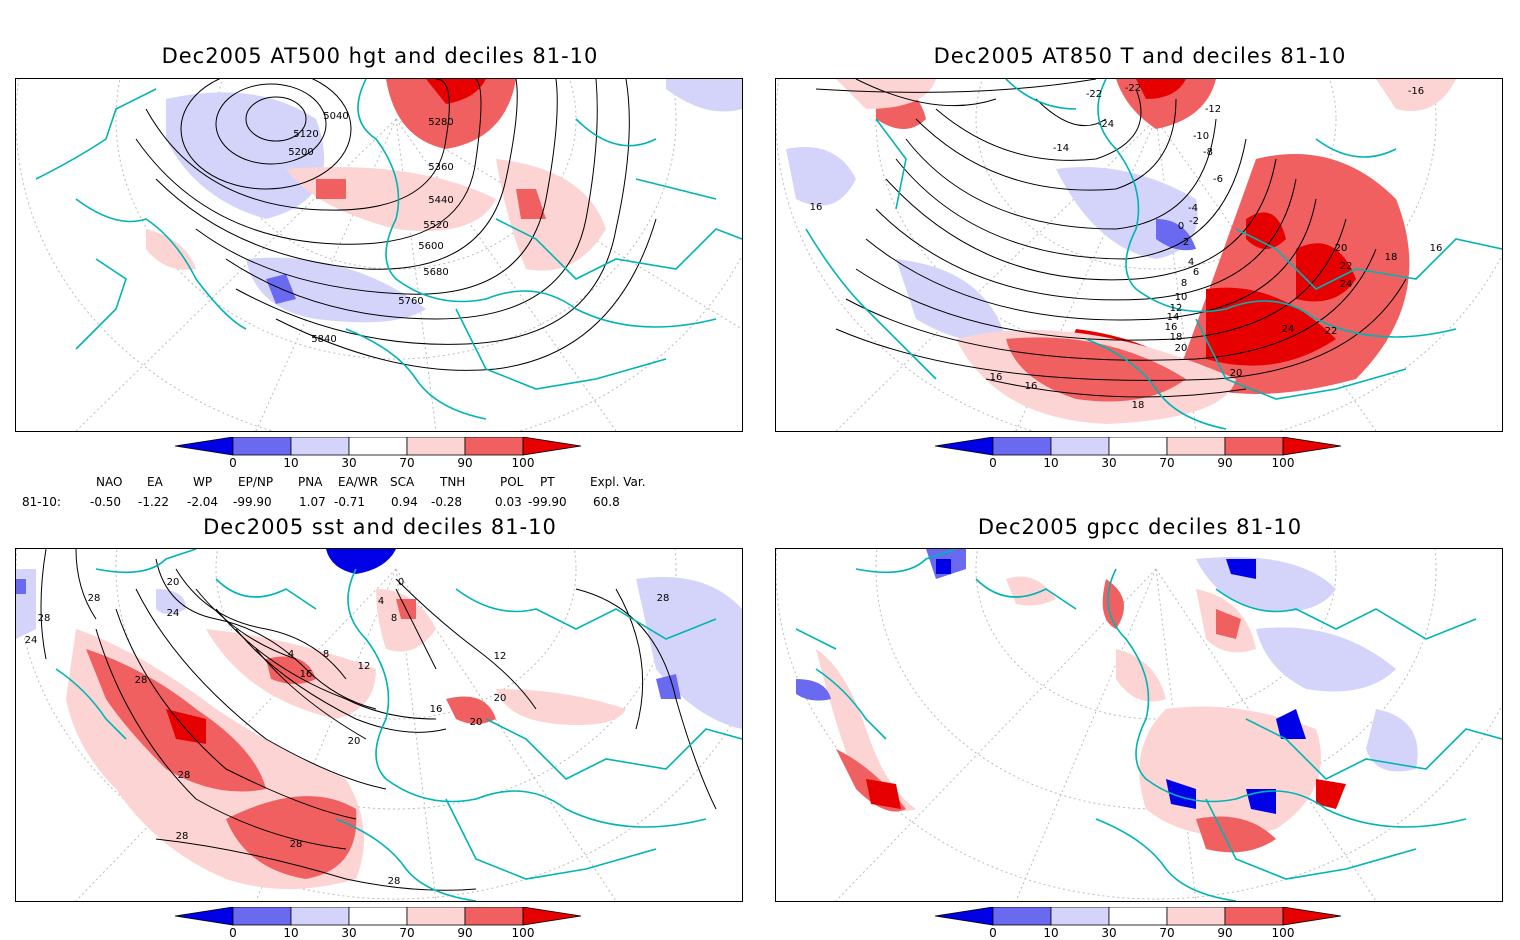 The image size is (1520, 940). Describe the element at coordinates (109, 482) in the screenshot. I see `tele-header: NAO` at that location.